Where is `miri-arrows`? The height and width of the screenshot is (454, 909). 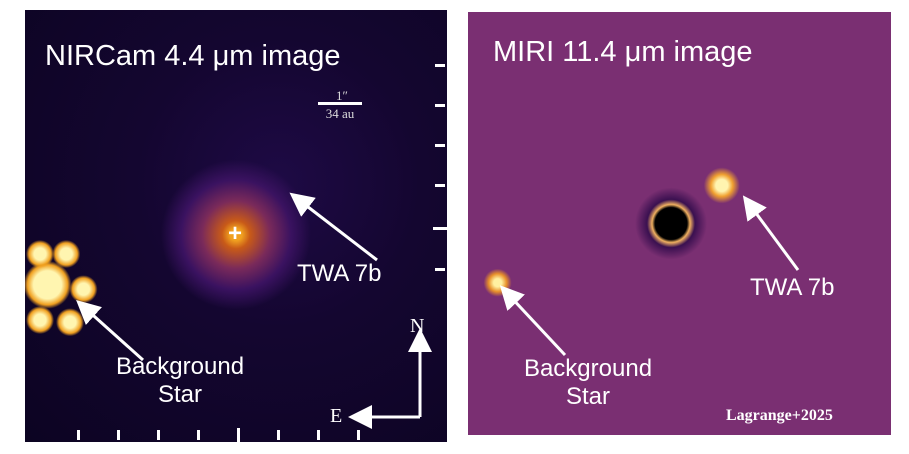 miri-arrows is located at coordinates (649, 276).